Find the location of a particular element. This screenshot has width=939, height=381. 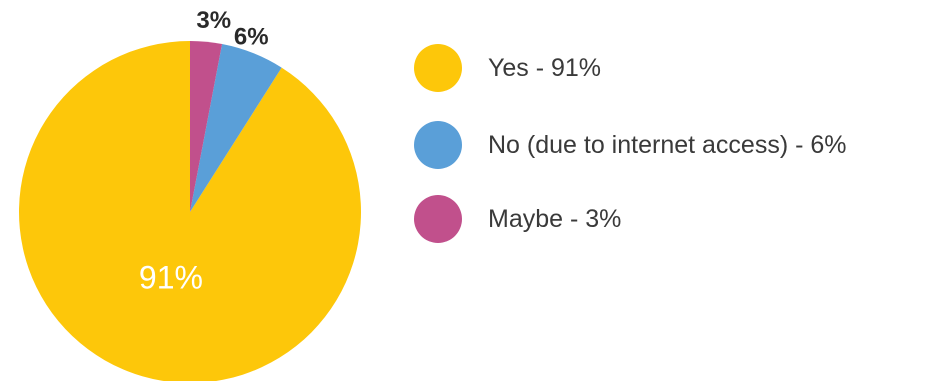

legend-label-maybe: Maybe - 3% is located at coordinates (555, 218).